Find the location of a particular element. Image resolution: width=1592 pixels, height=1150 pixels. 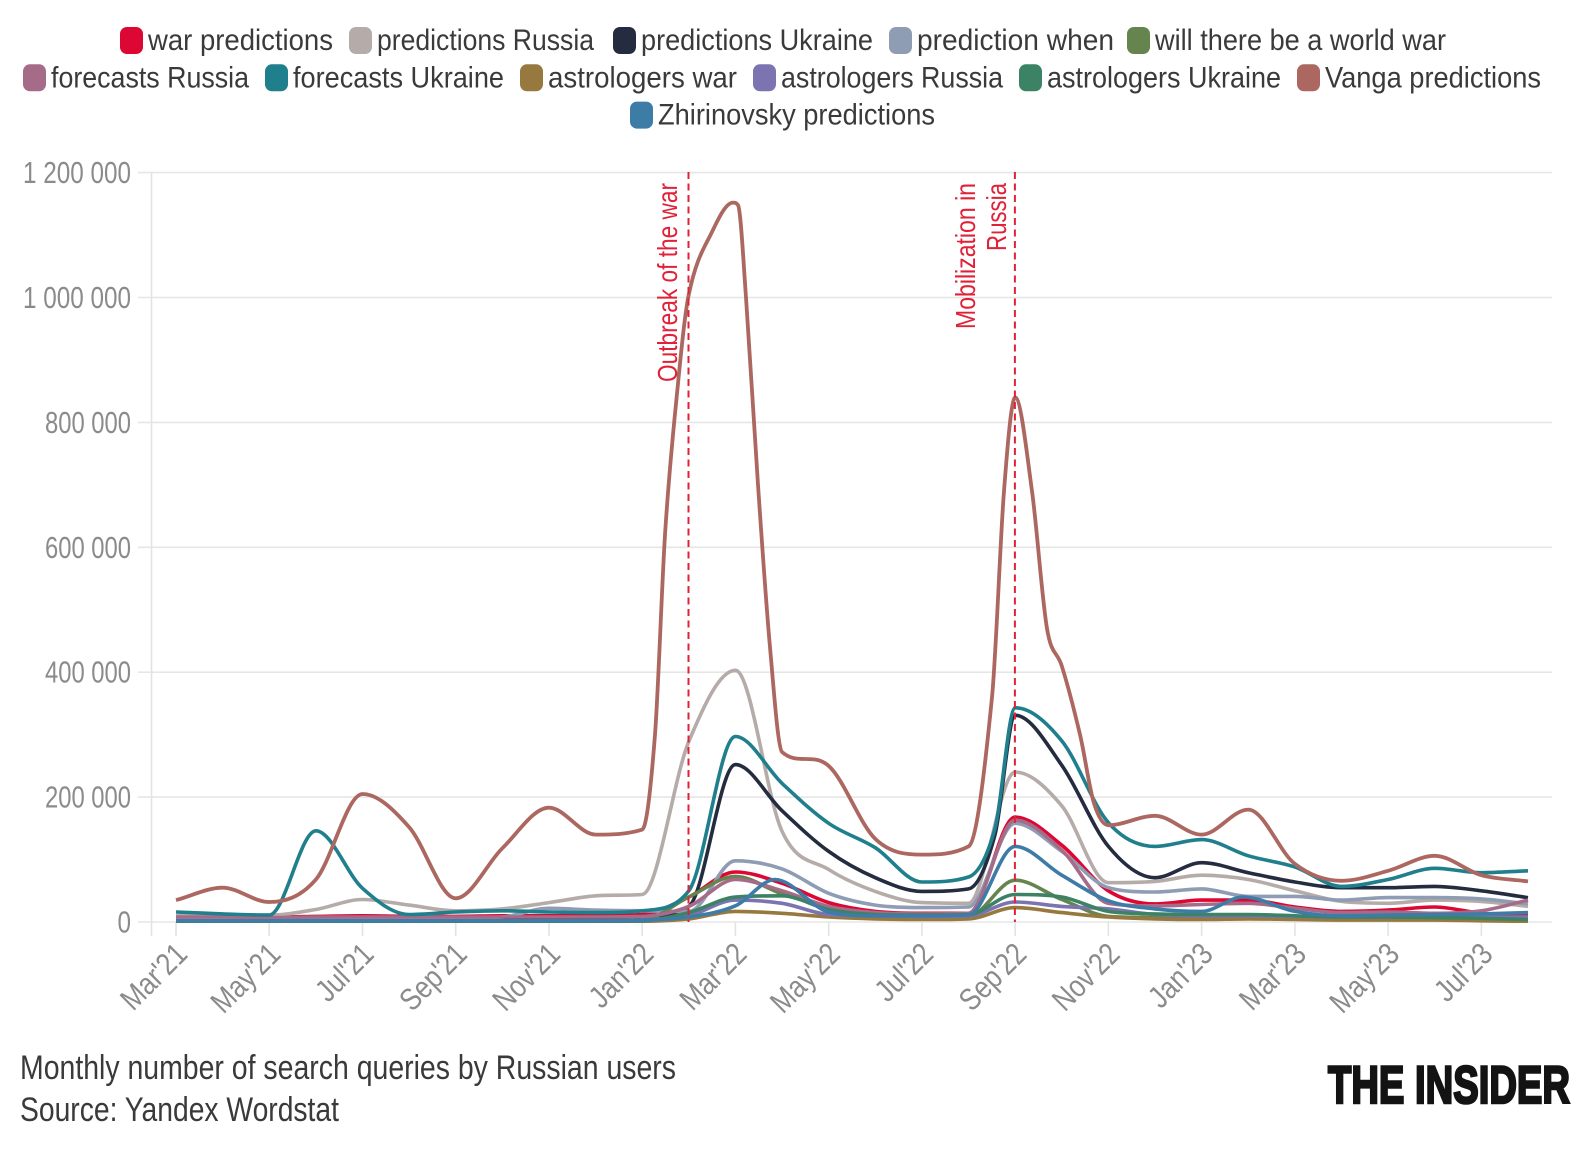

svg-text: THE INSIDER is located at coordinates (1449, 1085).